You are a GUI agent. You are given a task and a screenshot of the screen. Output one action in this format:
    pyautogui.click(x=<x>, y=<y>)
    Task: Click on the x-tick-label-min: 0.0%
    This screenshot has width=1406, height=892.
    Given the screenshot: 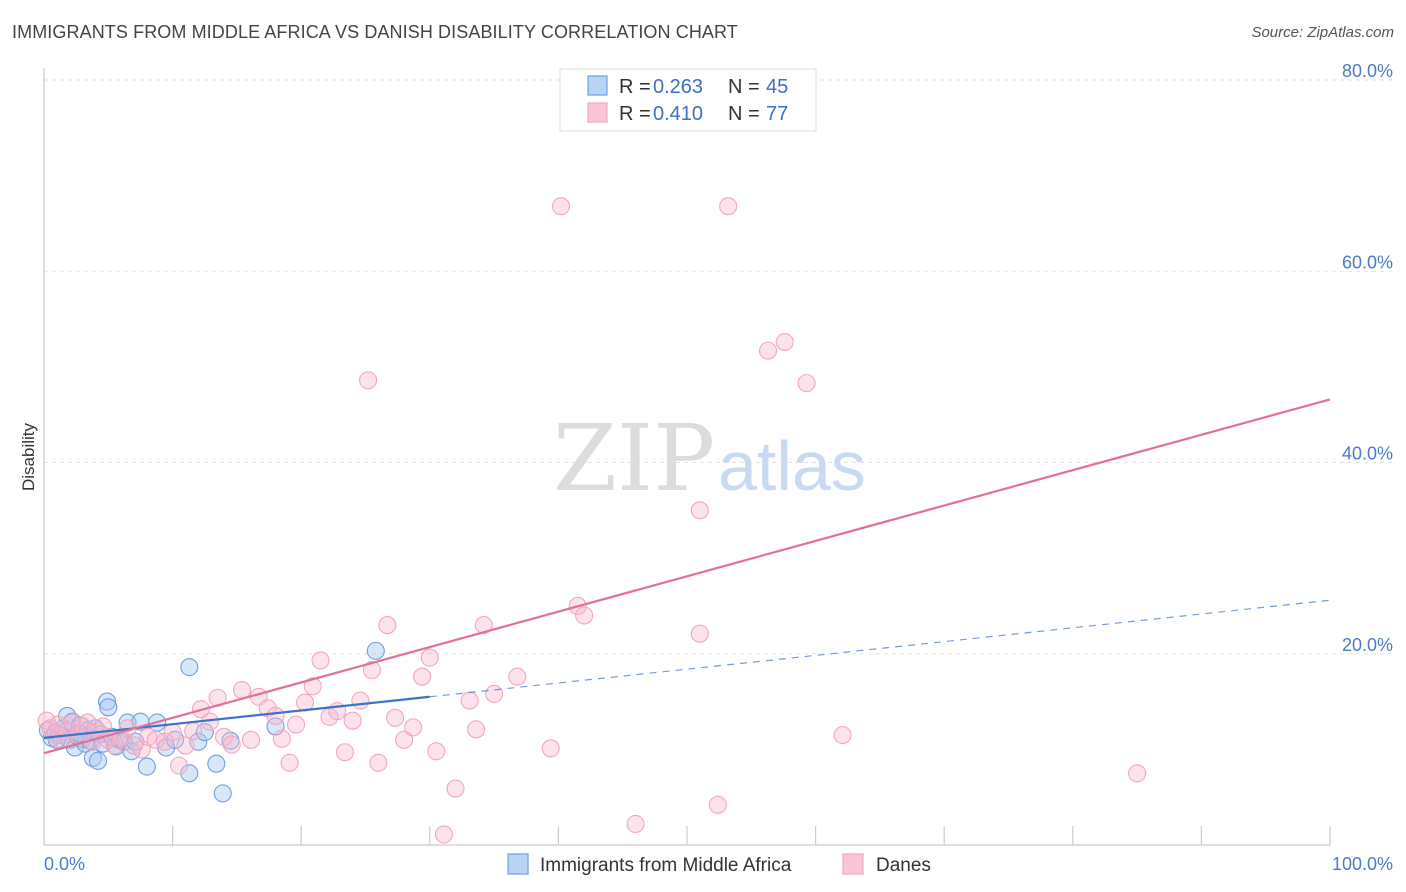 What is the action you would take?
    pyautogui.click(x=64, y=864)
    